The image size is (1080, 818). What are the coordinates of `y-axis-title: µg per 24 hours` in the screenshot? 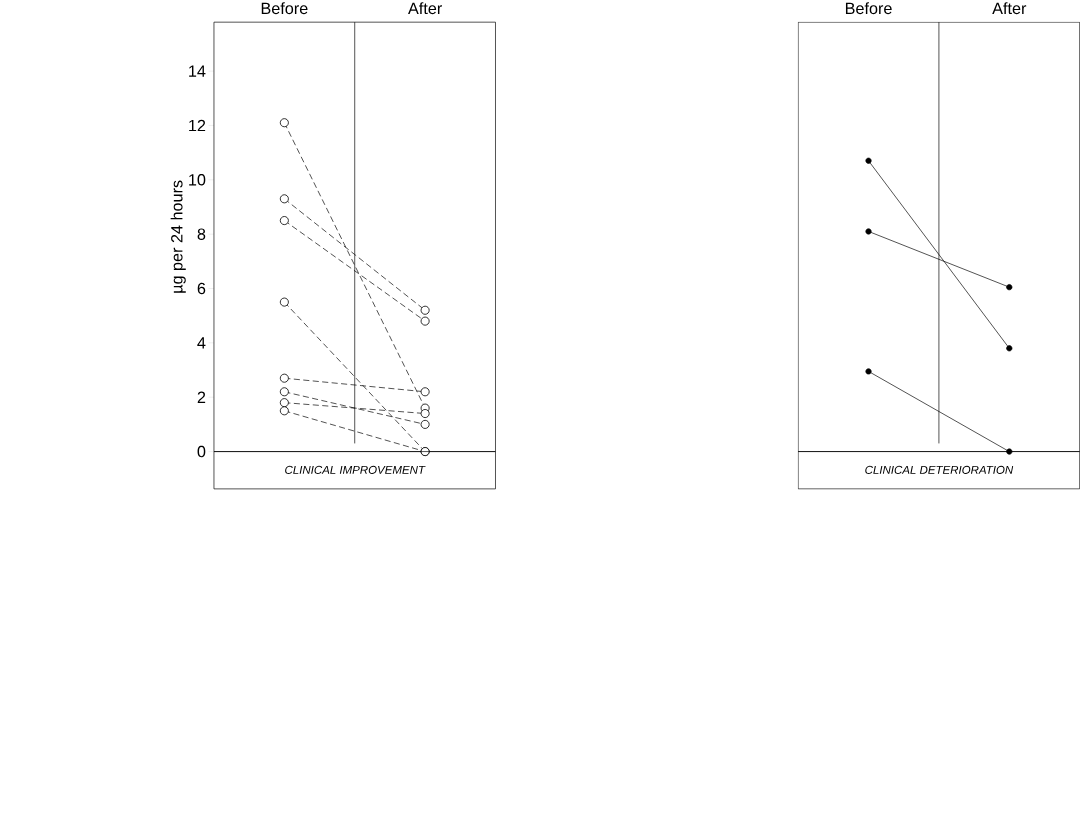 It's located at (178, 236).